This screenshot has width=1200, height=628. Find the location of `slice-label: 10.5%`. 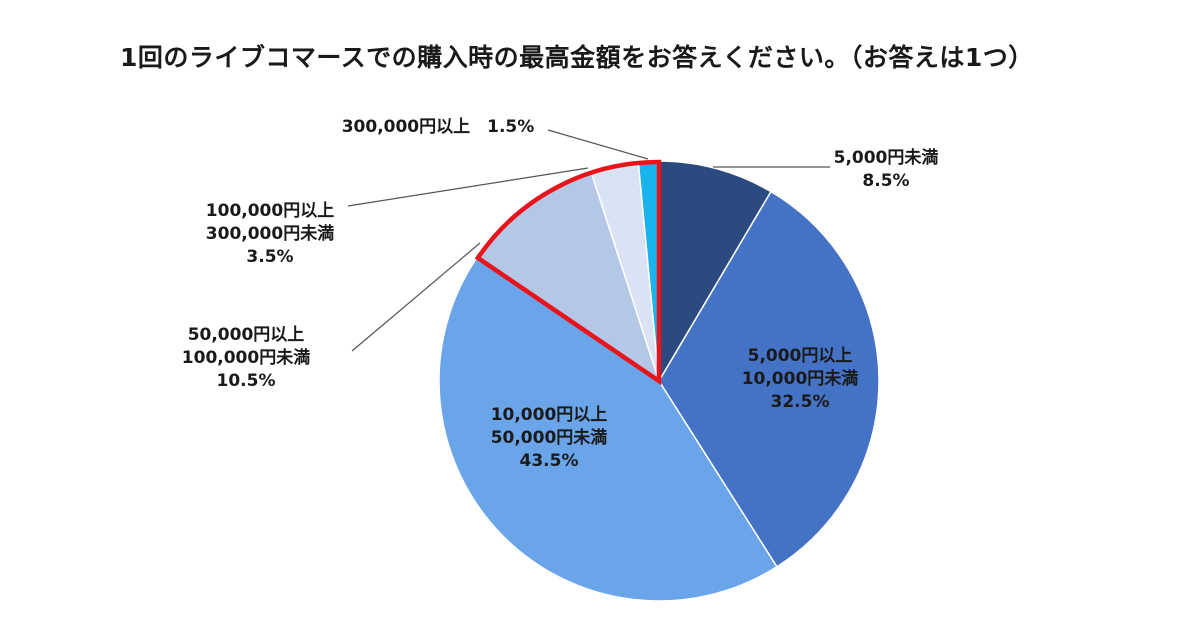

slice-label: 10.5% is located at coordinates (246, 381).